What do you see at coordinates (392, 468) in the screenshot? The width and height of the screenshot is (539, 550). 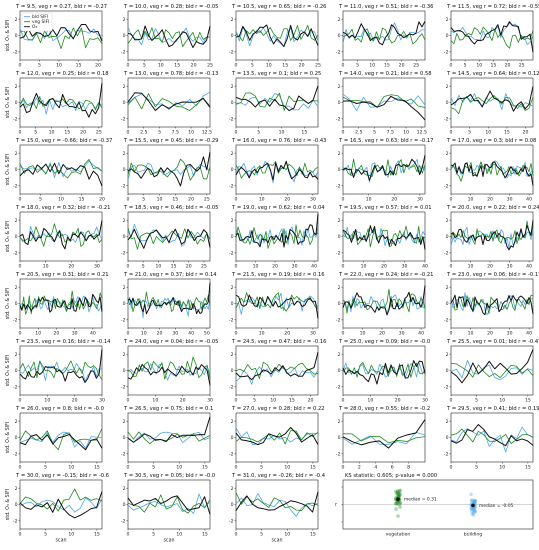 I see `x-tick-label: 6` at bounding box center [392, 468].